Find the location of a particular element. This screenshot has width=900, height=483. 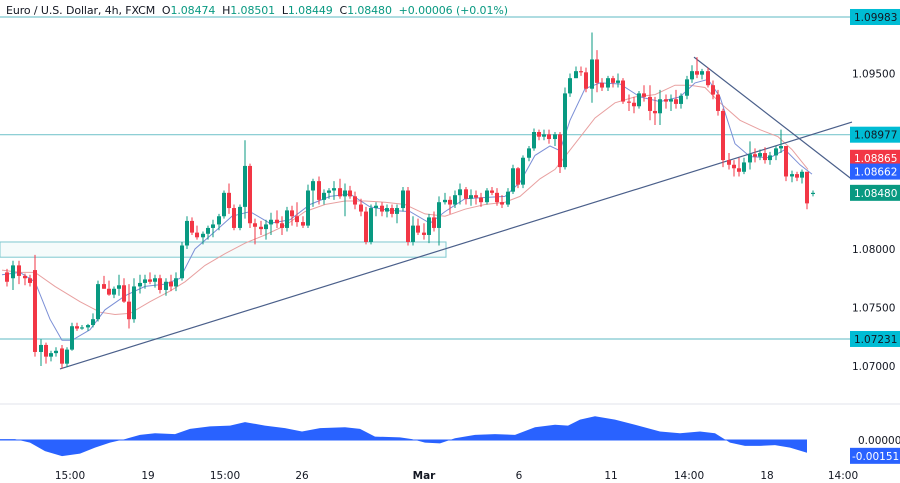

high-value: 1.08501 is located at coordinates (253, 10).